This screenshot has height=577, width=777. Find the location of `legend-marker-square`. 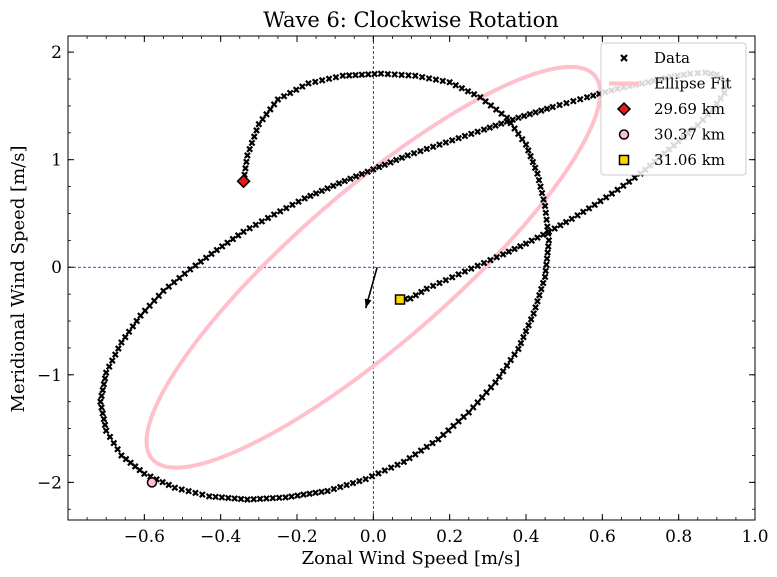

legend-marker-square is located at coordinates (624, 160).